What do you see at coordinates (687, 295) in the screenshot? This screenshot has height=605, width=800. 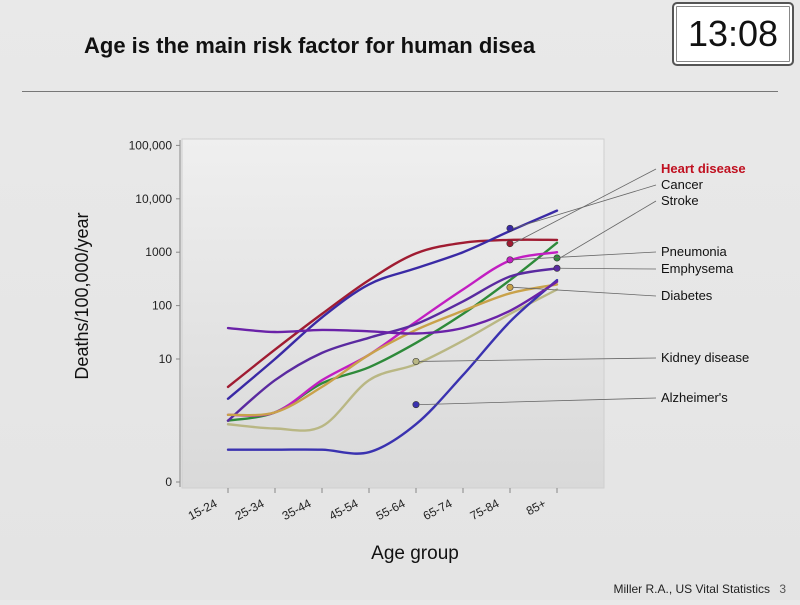 I see `legend-label-diabetes: Diabetes` at bounding box center [687, 295].